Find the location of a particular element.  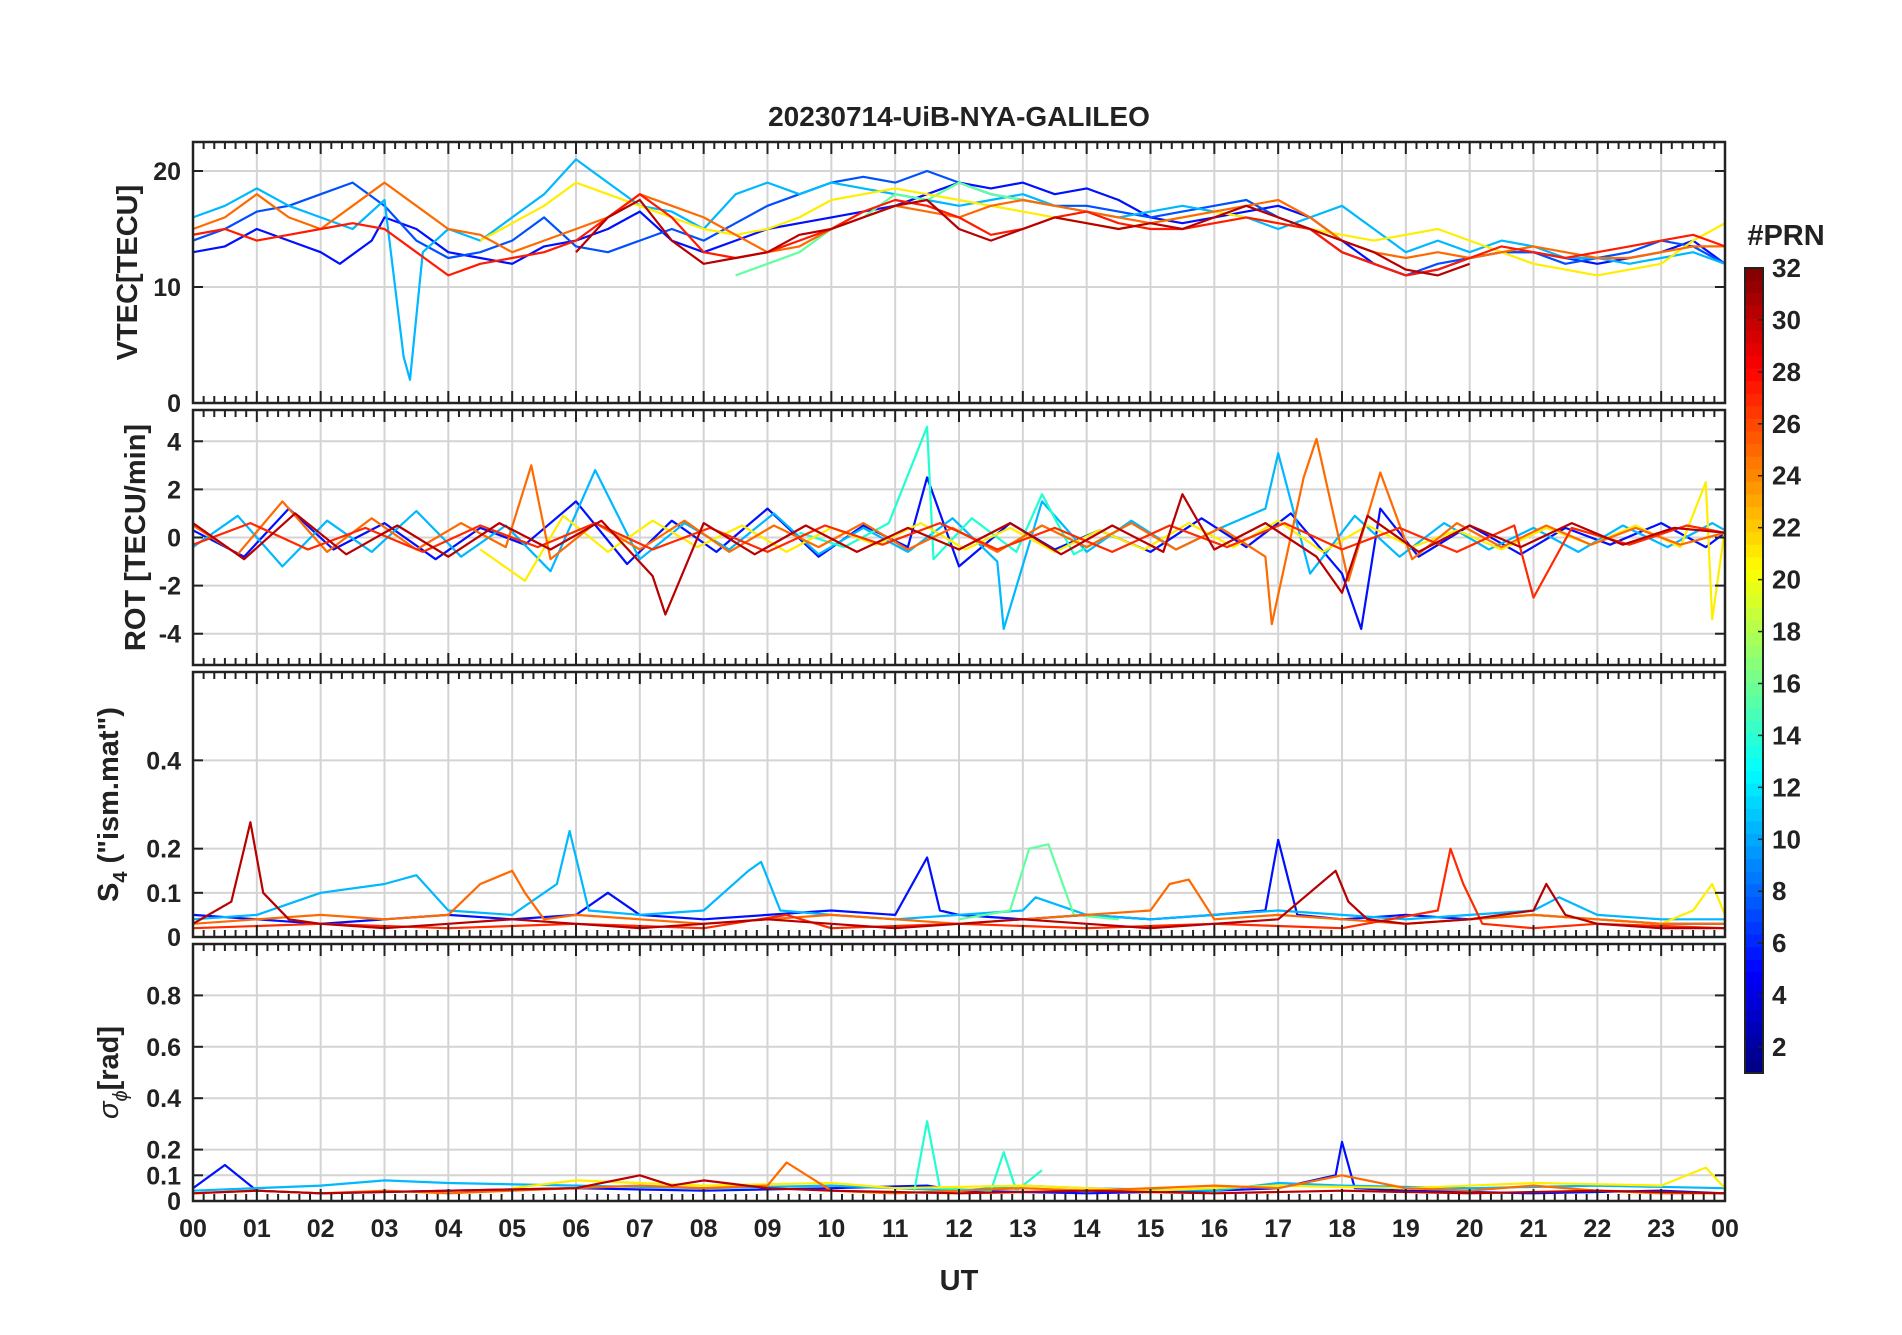

y-tick-label: 4 is located at coordinates (174, 442).